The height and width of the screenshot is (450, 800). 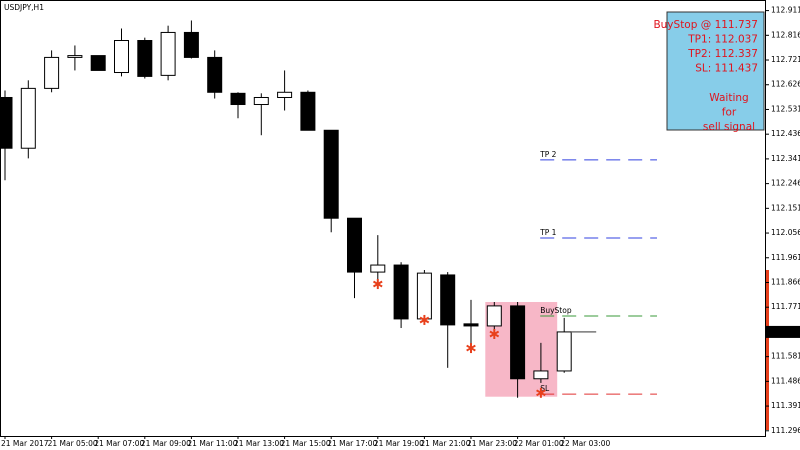 I want to click on y-tick-label: 111.676, so click(x=785, y=331).